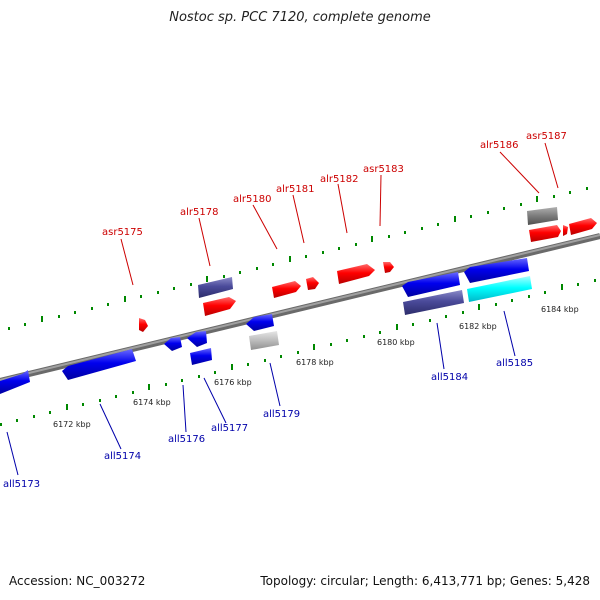  I want to click on gene-asr5175, so click(143, 325).